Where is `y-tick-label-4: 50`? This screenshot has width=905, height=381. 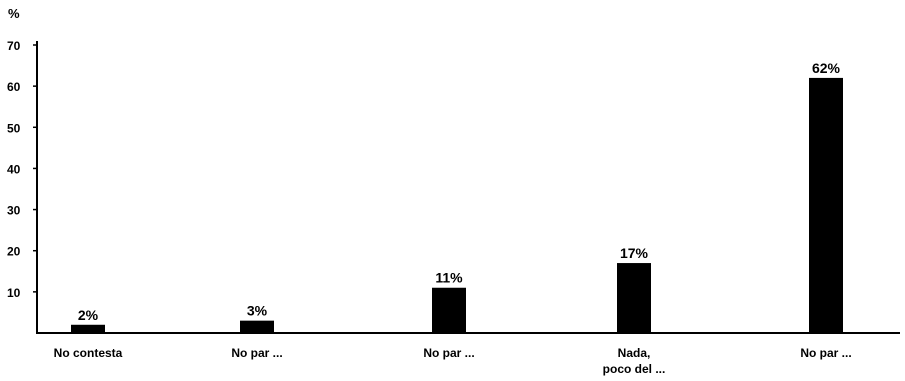
y-tick-label-4: 50 is located at coordinates (14, 128).